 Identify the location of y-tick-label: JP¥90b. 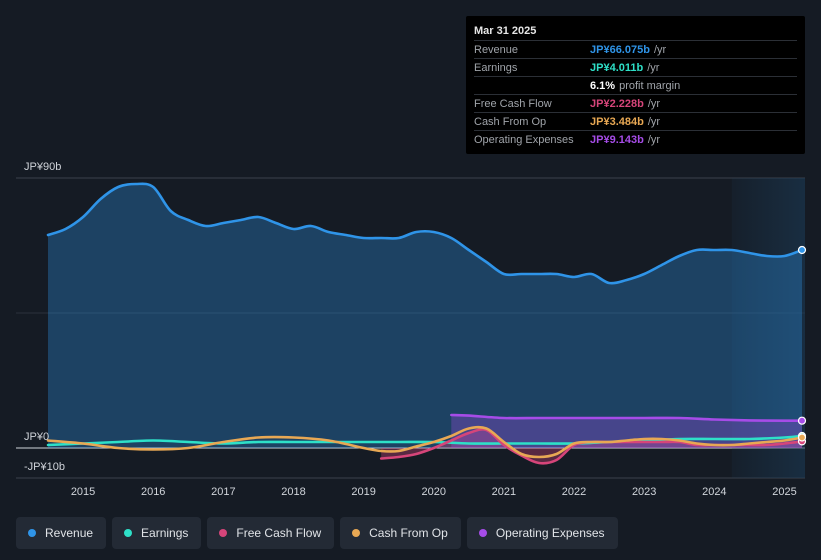
(42, 167).